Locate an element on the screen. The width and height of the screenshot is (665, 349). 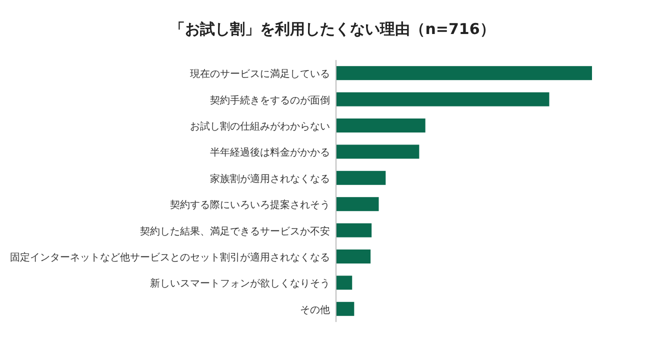
y-tick-label: 契約する際にいろいろ提案されそう is located at coordinates (250, 205).